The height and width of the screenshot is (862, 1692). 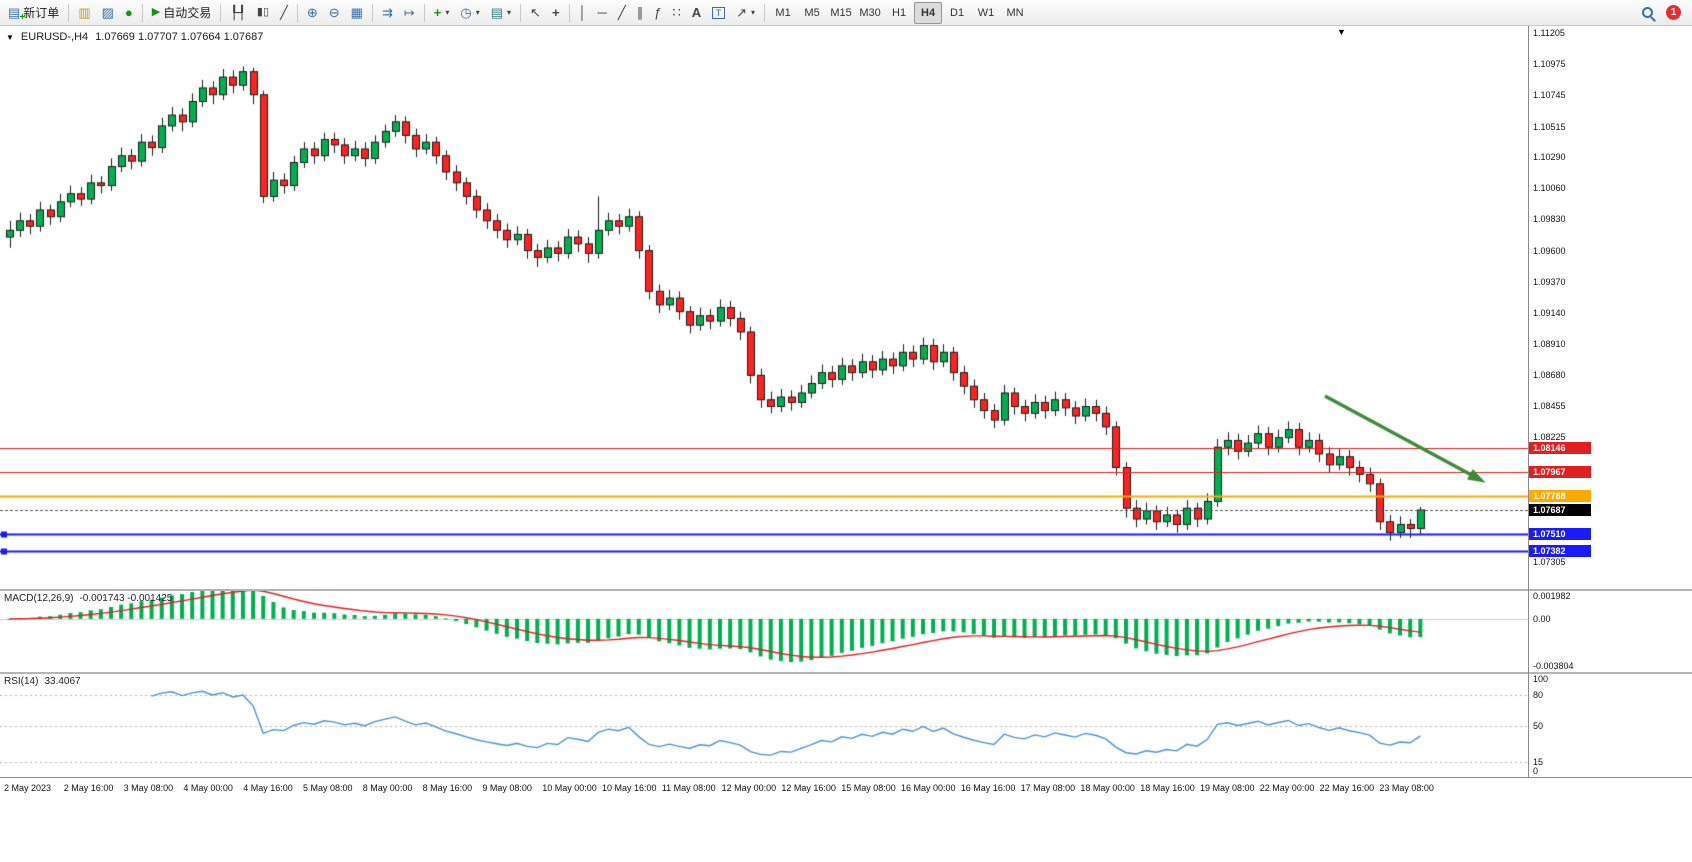 What do you see at coordinates (1549, 64) in the screenshot?
I see `price-axis-tick: 1.10975` at bounding box center [1549, 64].